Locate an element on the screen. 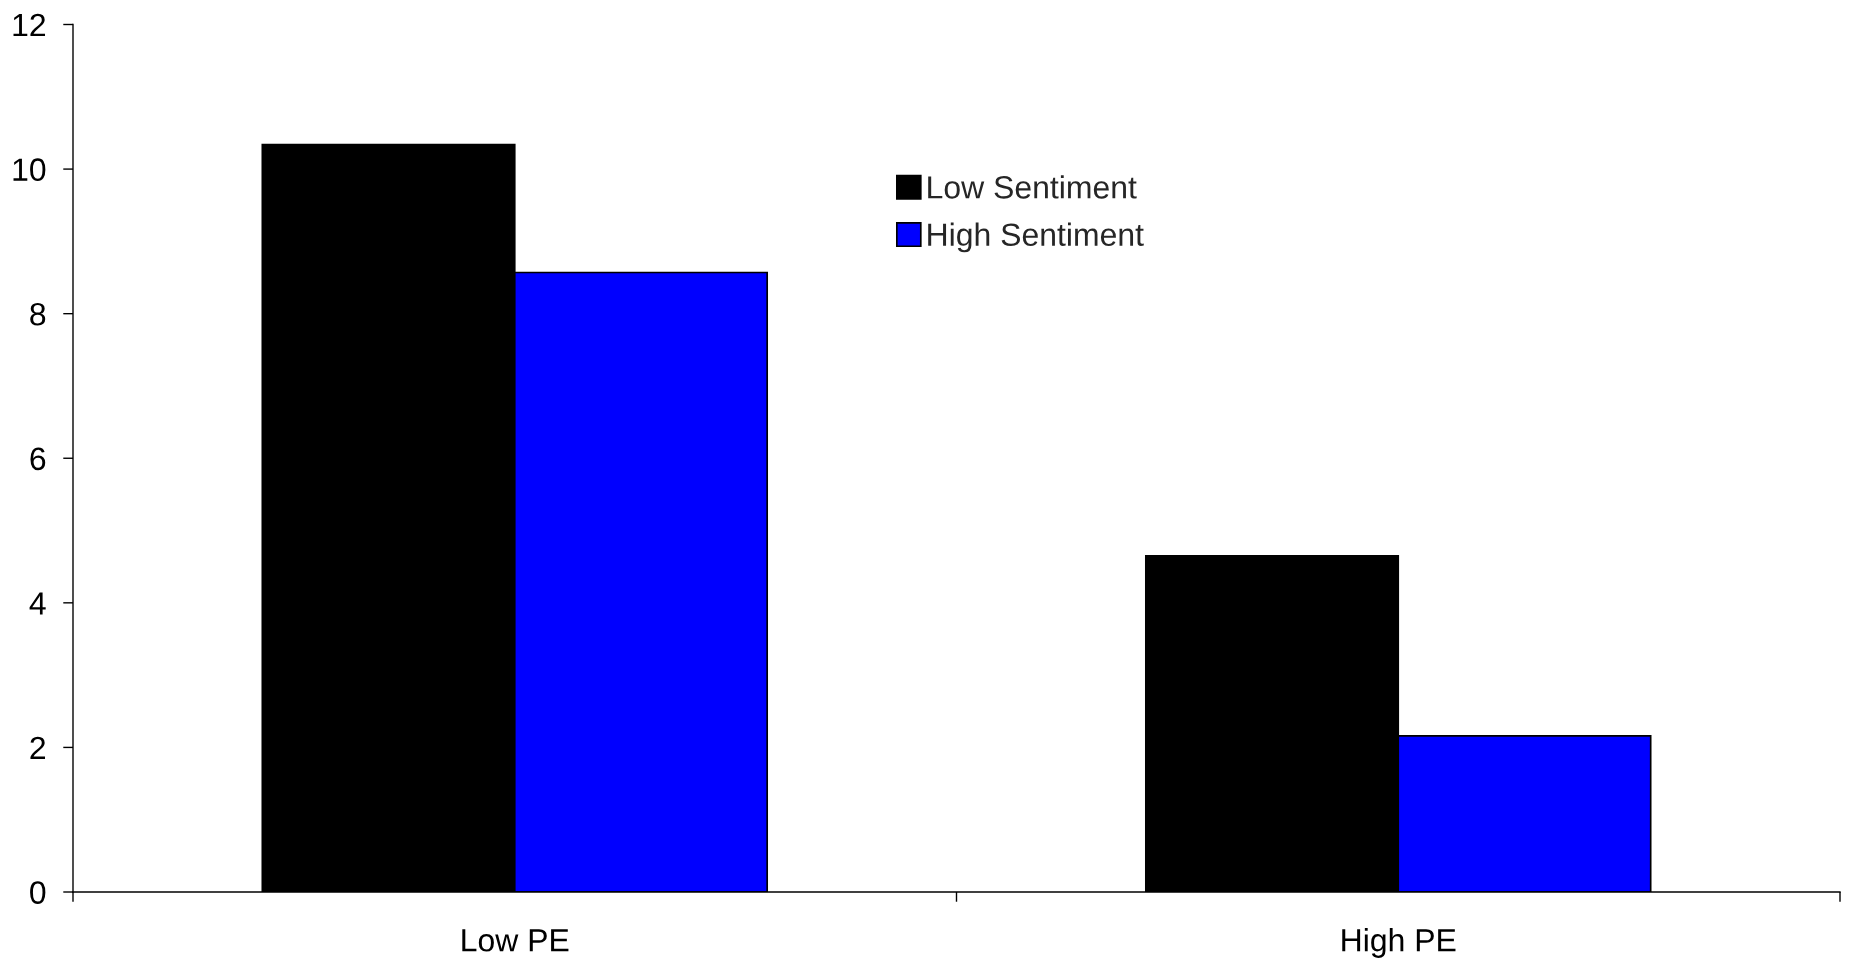  y-tick-label: 12 is located at coordinates (29, 25).